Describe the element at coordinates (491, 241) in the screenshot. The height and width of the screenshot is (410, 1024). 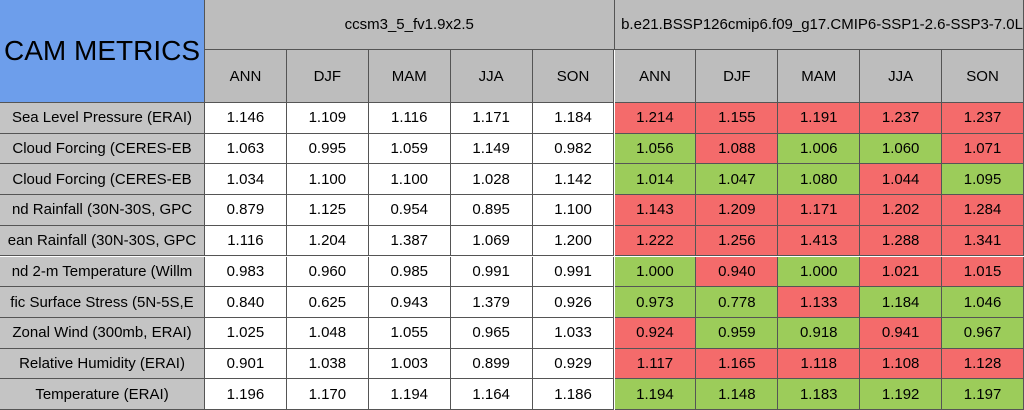
I see `value-cell: 1.069` at that location.